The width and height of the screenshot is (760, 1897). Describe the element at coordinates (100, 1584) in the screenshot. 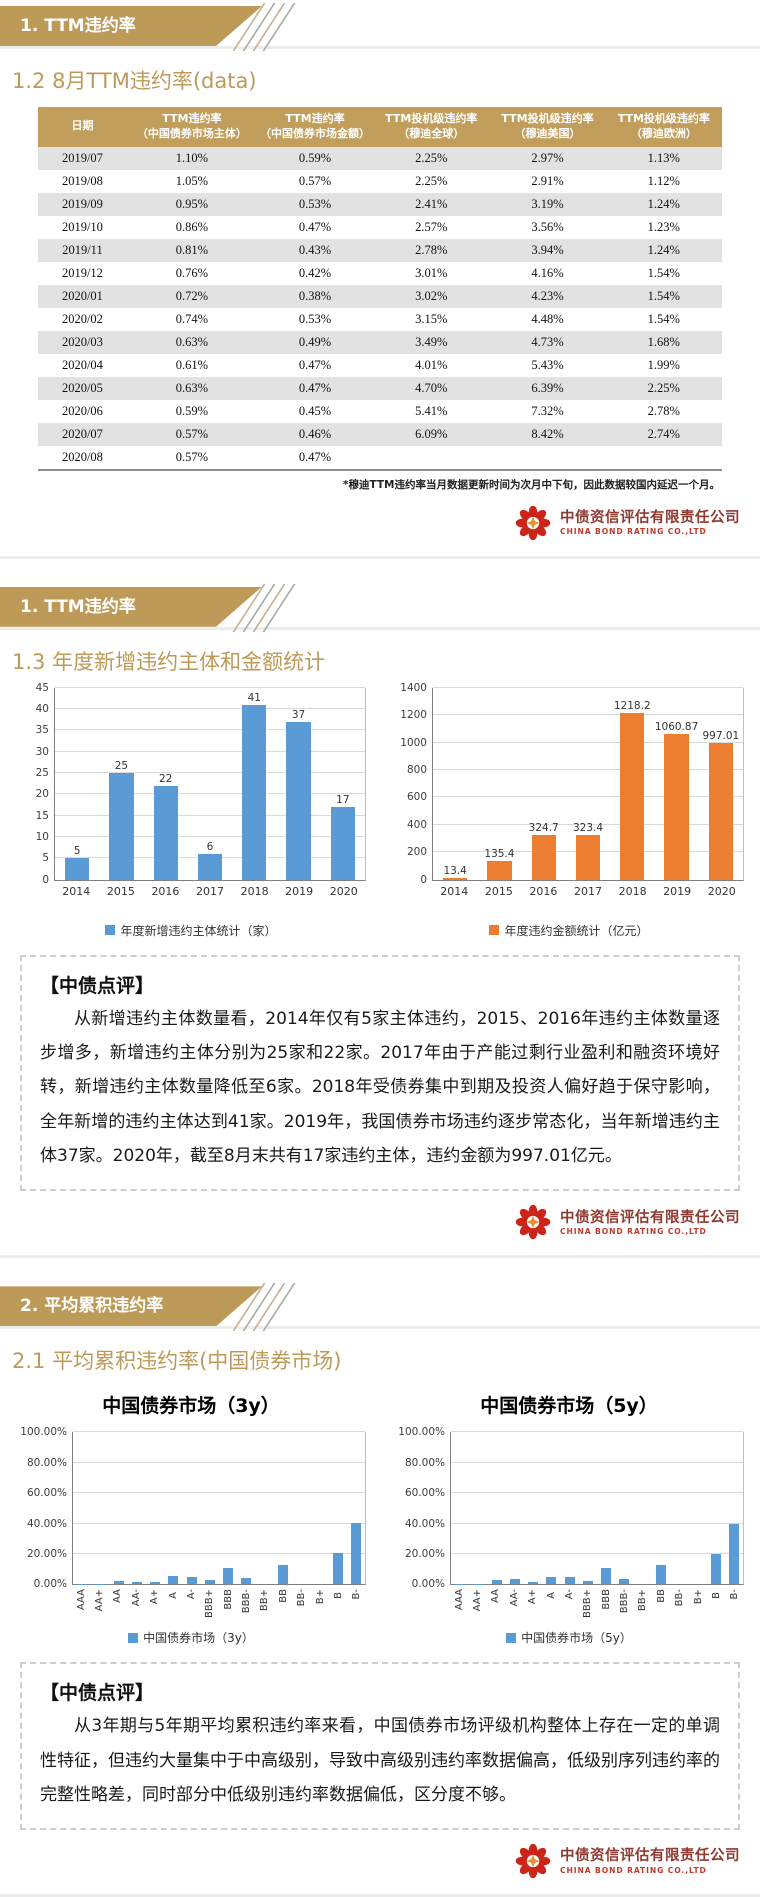

I see `bar-AA+` at that location.